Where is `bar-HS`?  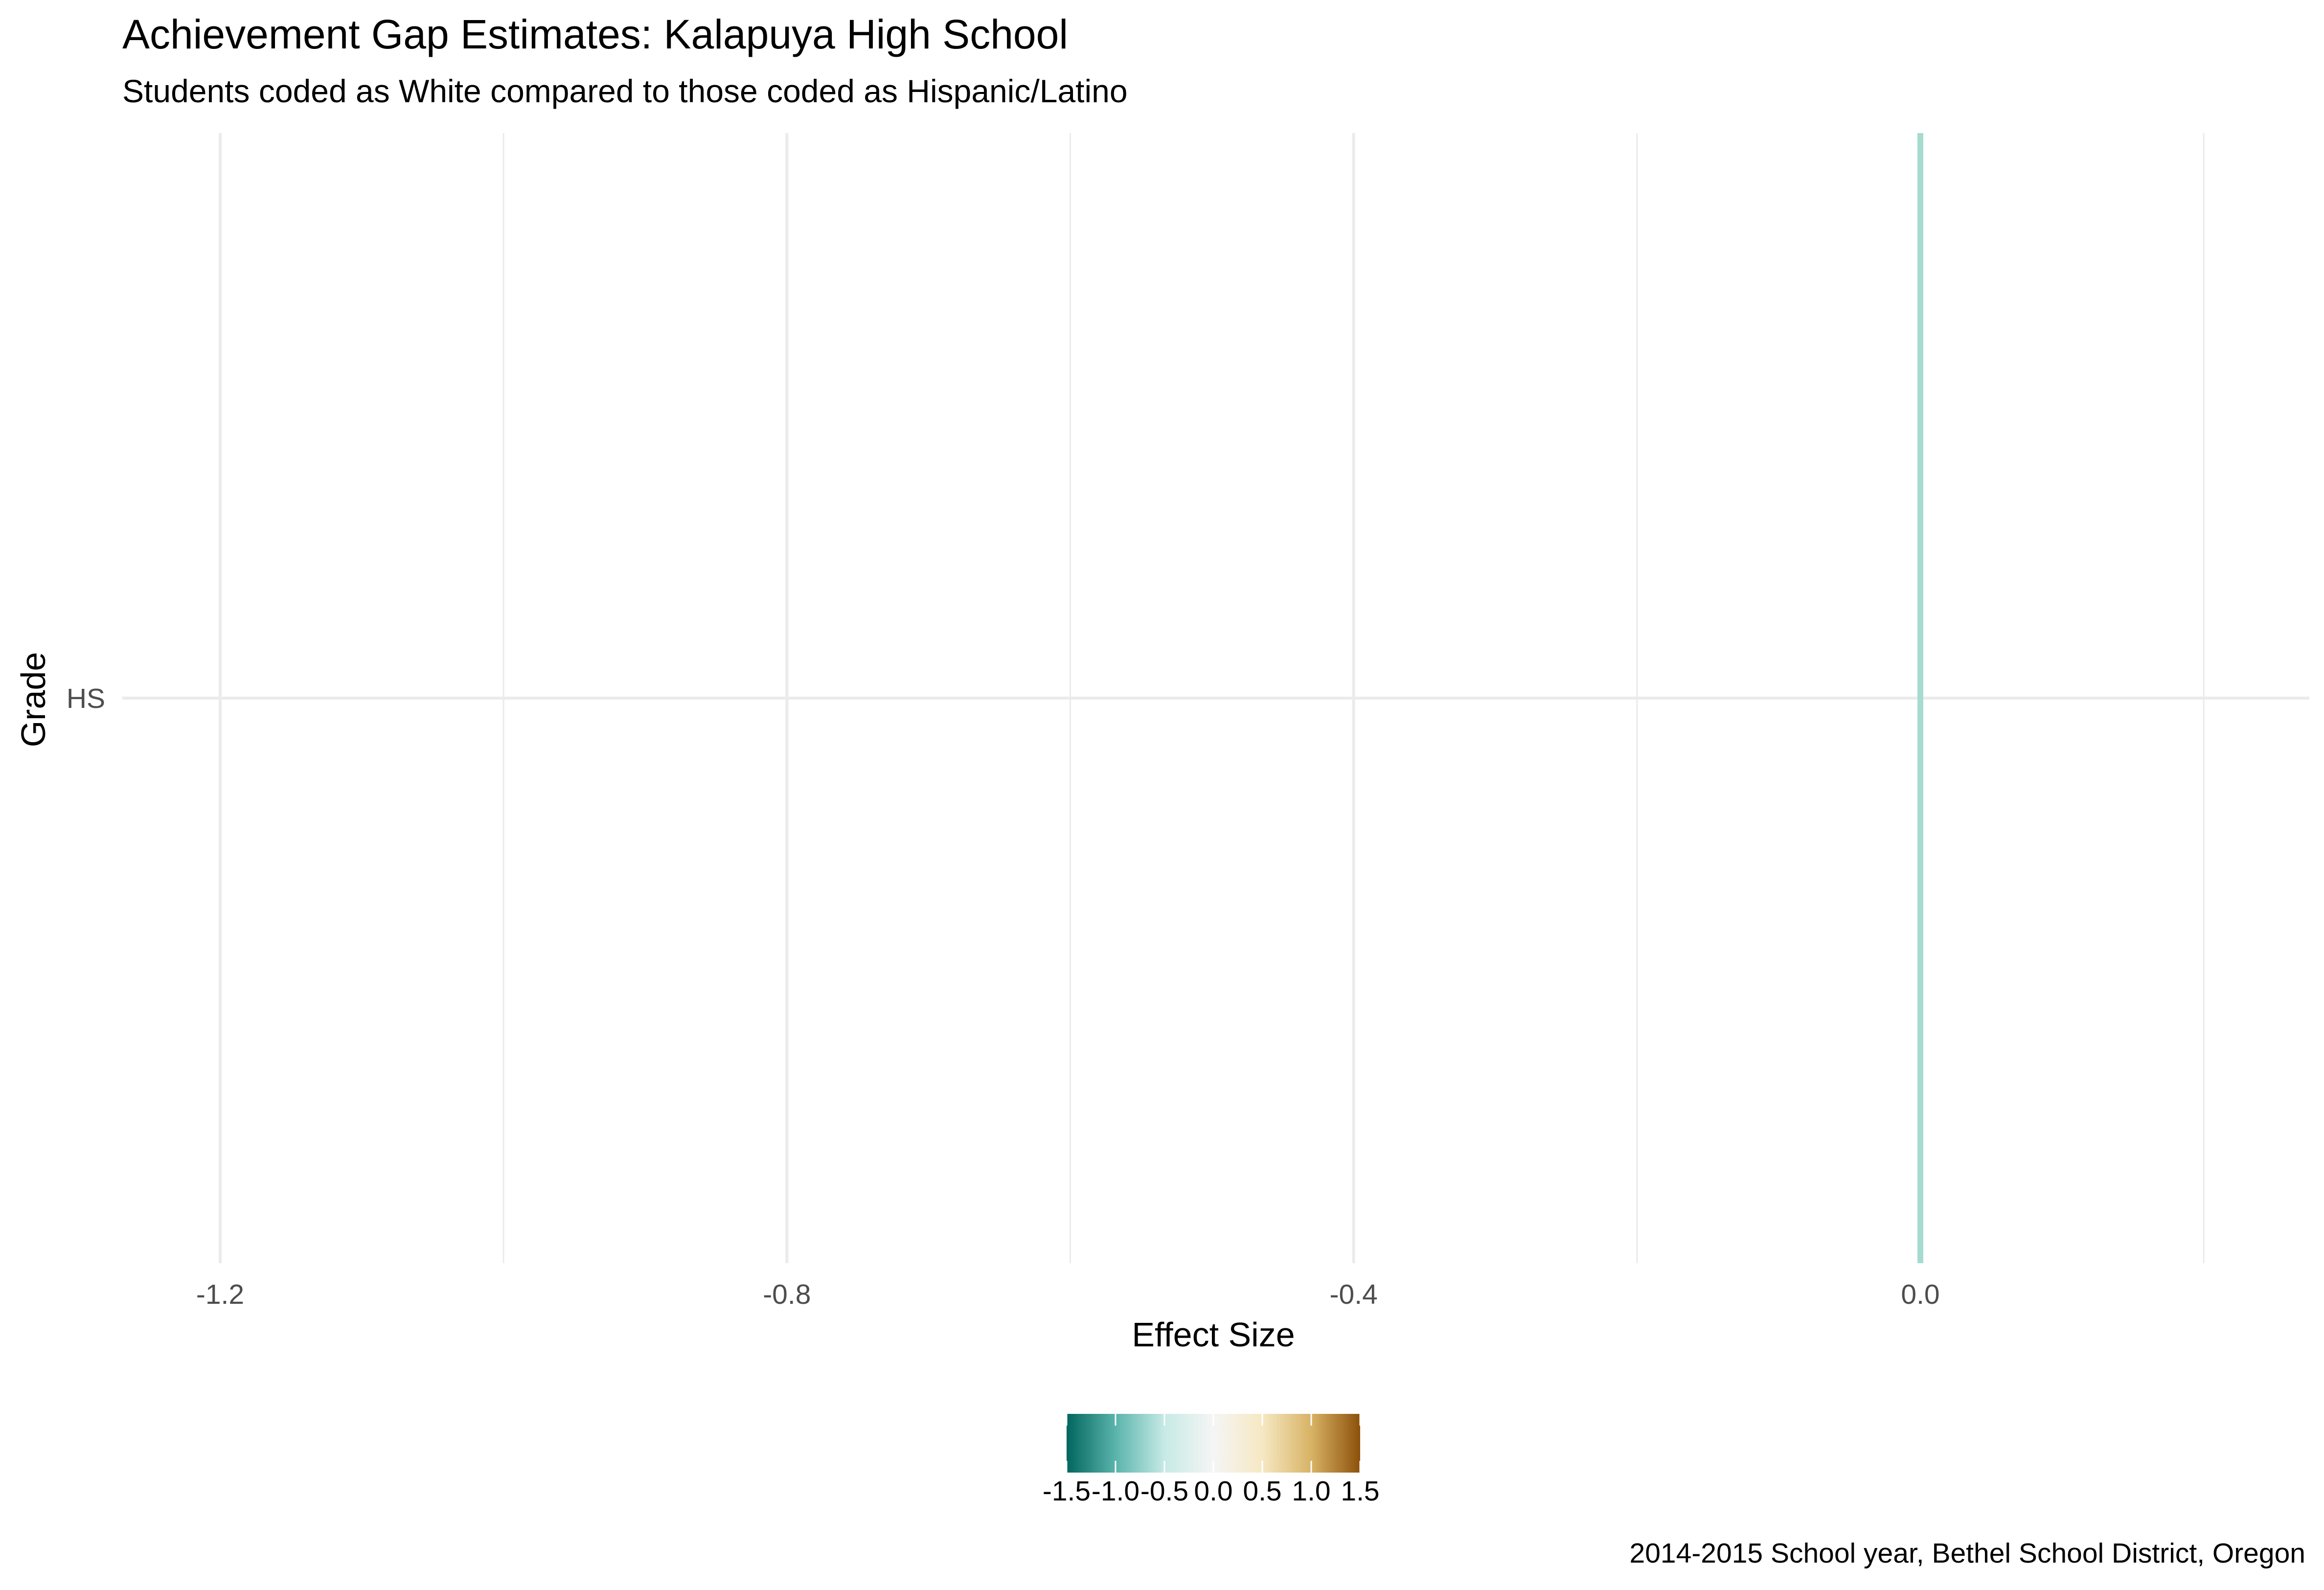 bar-HS is located at coordinates (1920, 698).